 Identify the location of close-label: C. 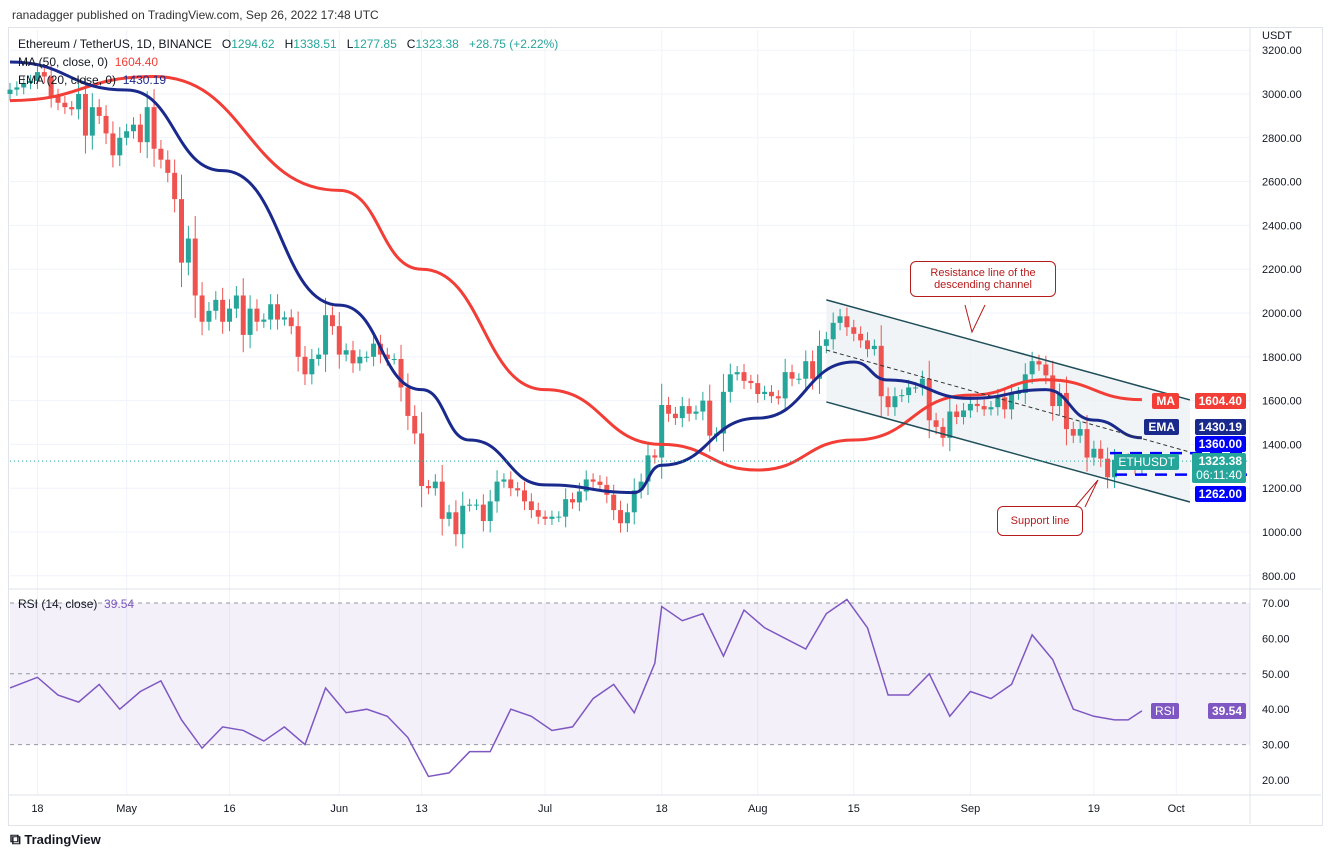
(411, 44).